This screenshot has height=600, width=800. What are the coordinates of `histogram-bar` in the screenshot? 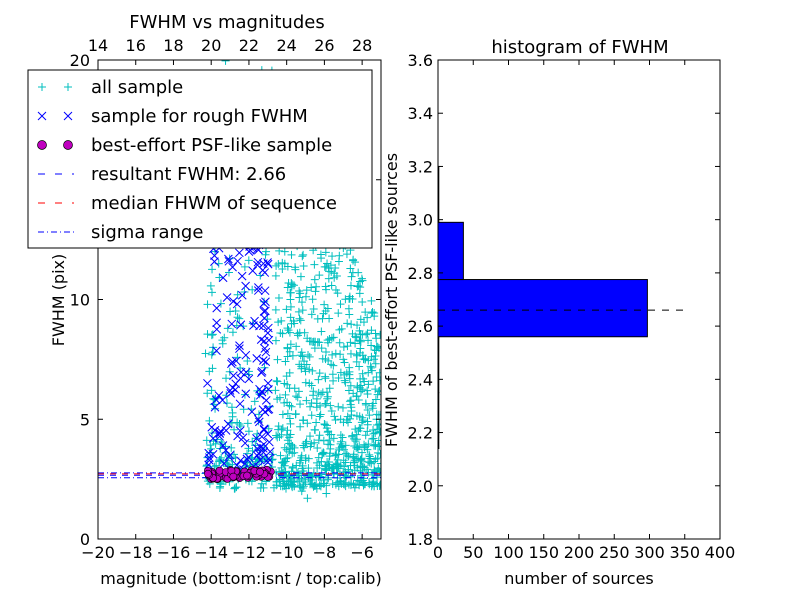 It's located at (542, 308).